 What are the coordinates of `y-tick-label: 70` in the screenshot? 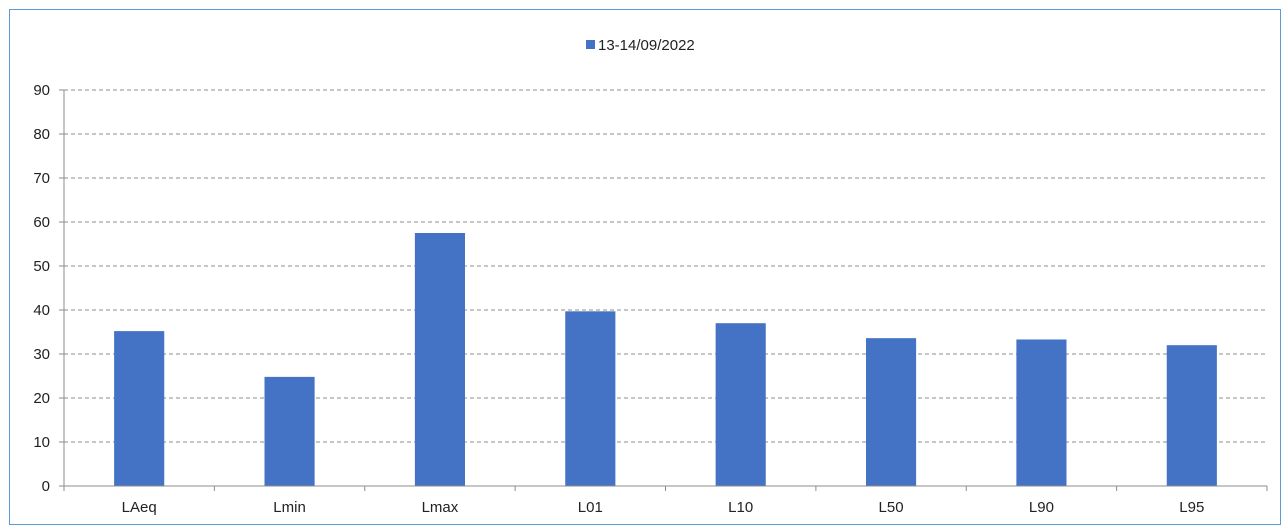 It's located at (41, 178).